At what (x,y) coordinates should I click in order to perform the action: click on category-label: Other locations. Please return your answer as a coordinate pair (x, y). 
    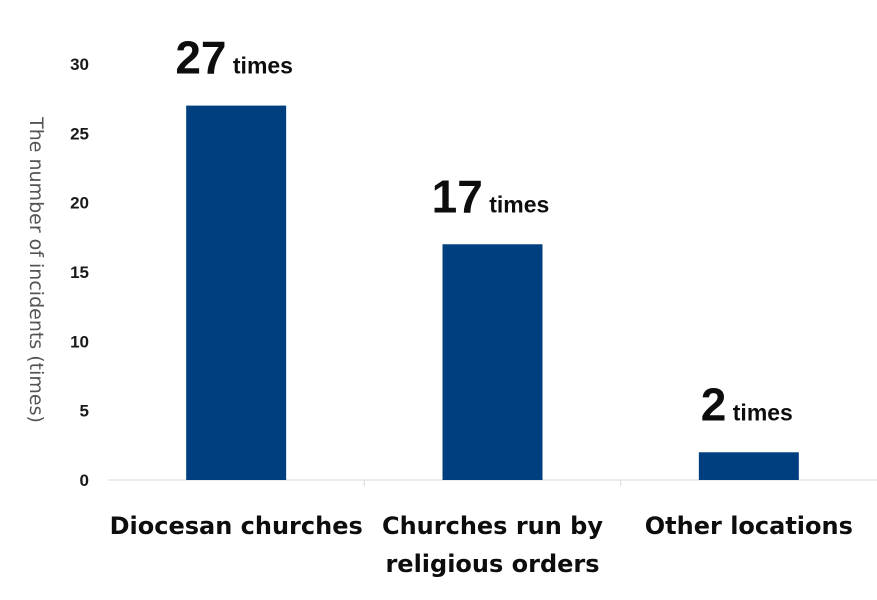
    Looking at the image, I should click on (749, 526).